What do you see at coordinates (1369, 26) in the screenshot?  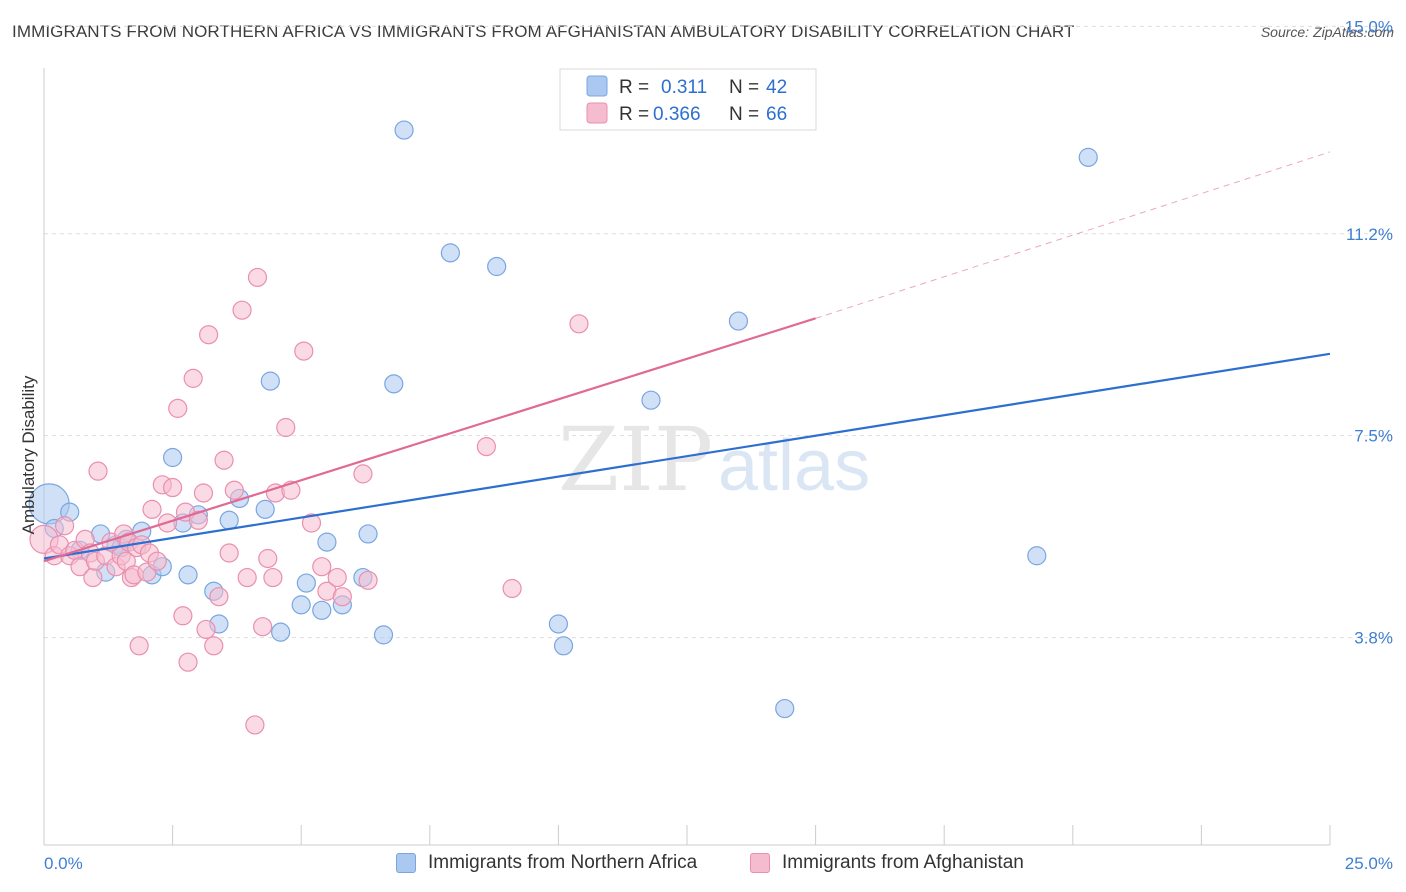 I see `y-tick-label: 15.0%` at bounding box center [1369, 26].